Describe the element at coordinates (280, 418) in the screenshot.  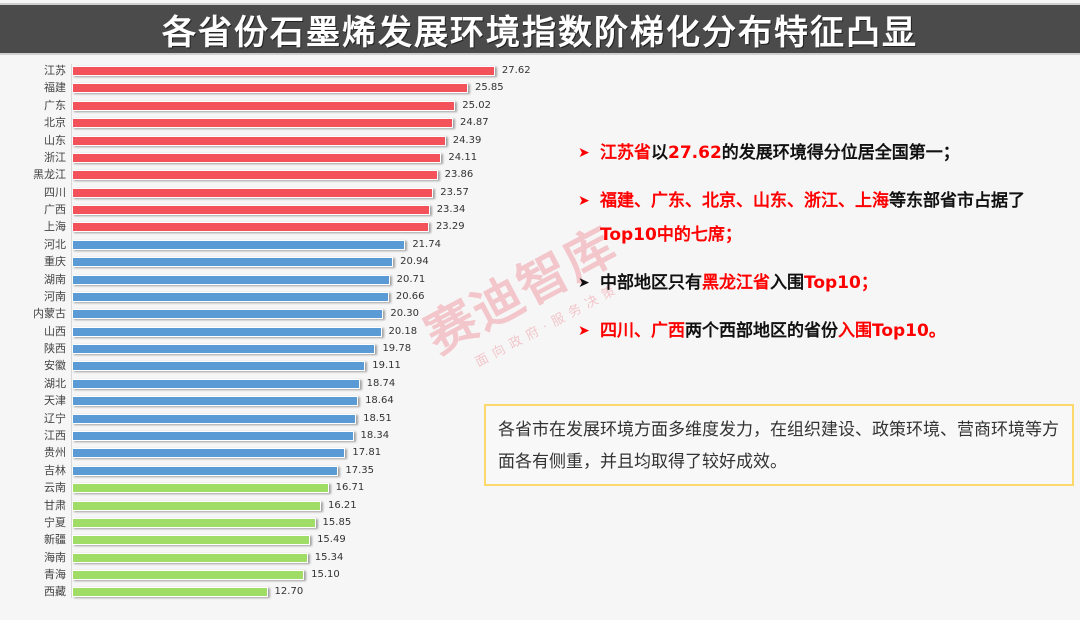
I see `chart-row: 辽宁 18.51` at that location.